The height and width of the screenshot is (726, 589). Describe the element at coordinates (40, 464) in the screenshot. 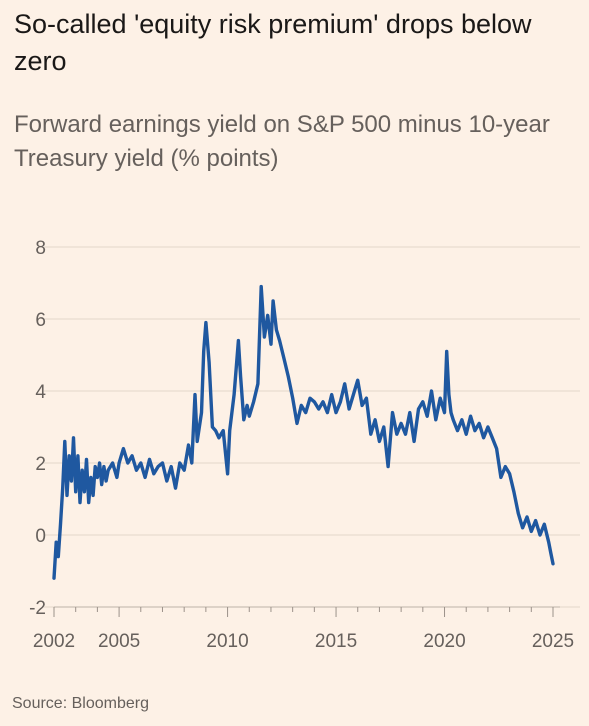

I see `y-tick-label: 2` at that location.